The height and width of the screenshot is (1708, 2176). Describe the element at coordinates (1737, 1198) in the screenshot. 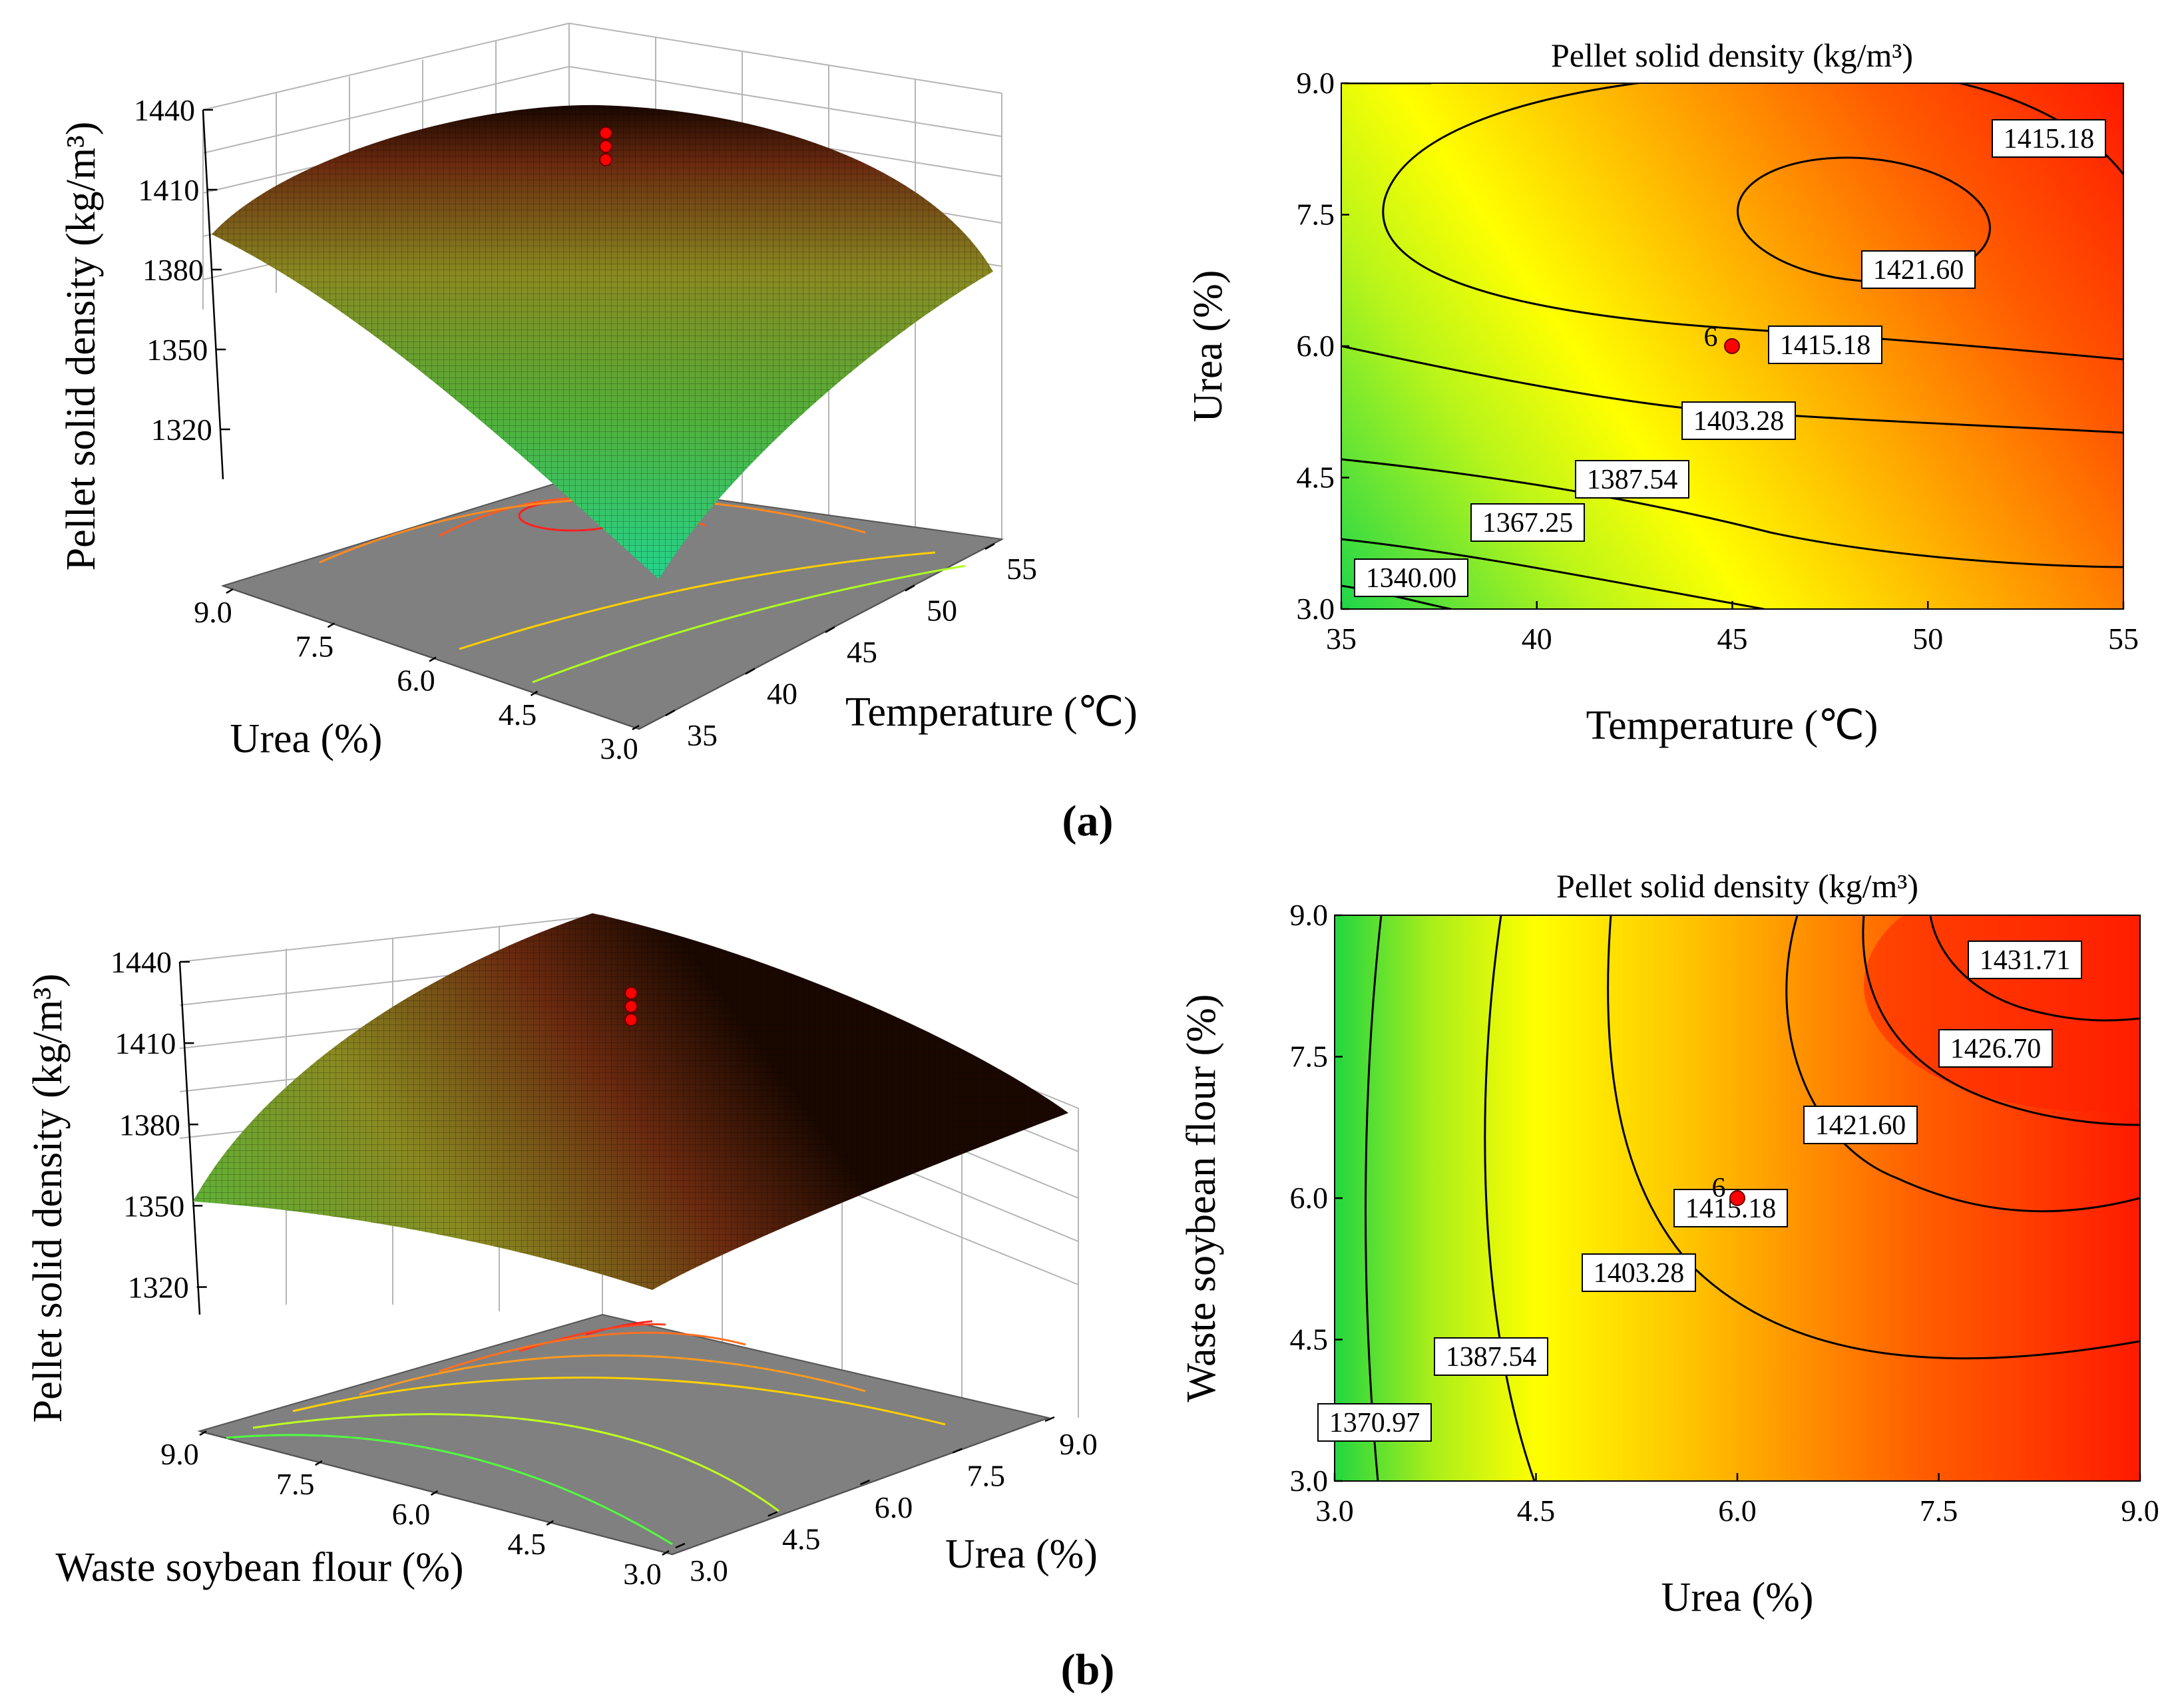

I see `panel-b-contour-design-point` at that location.